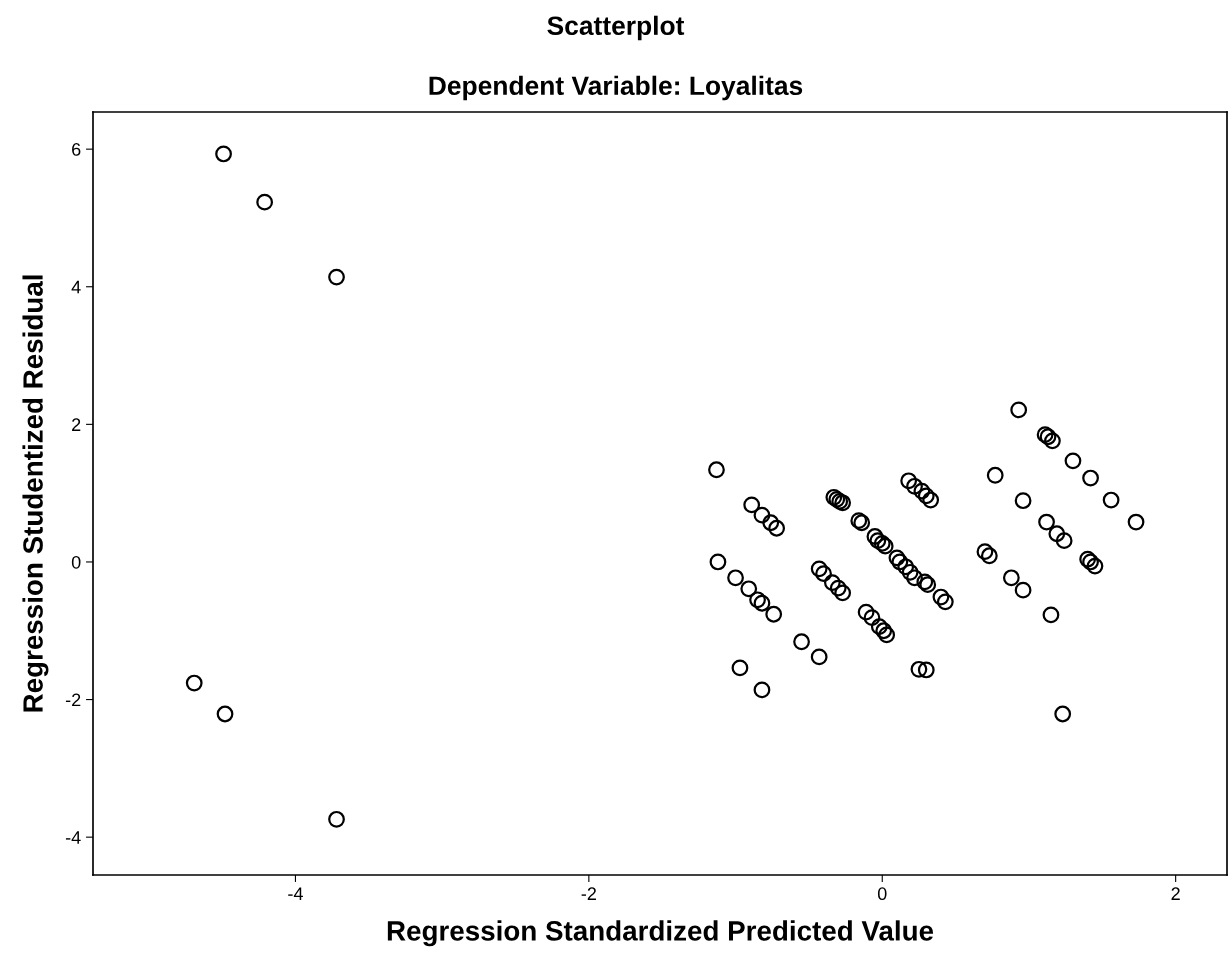 The height and width of the screenshot is (971, 1231). Describe the element at coordinates (588, 893) in the screenshot. I see `x-tick-label: -2` at that location.